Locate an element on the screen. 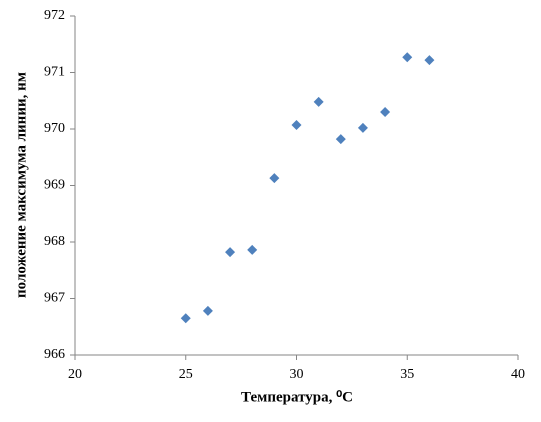  x-tick-label: 35 is located at coordinates (407, 374).